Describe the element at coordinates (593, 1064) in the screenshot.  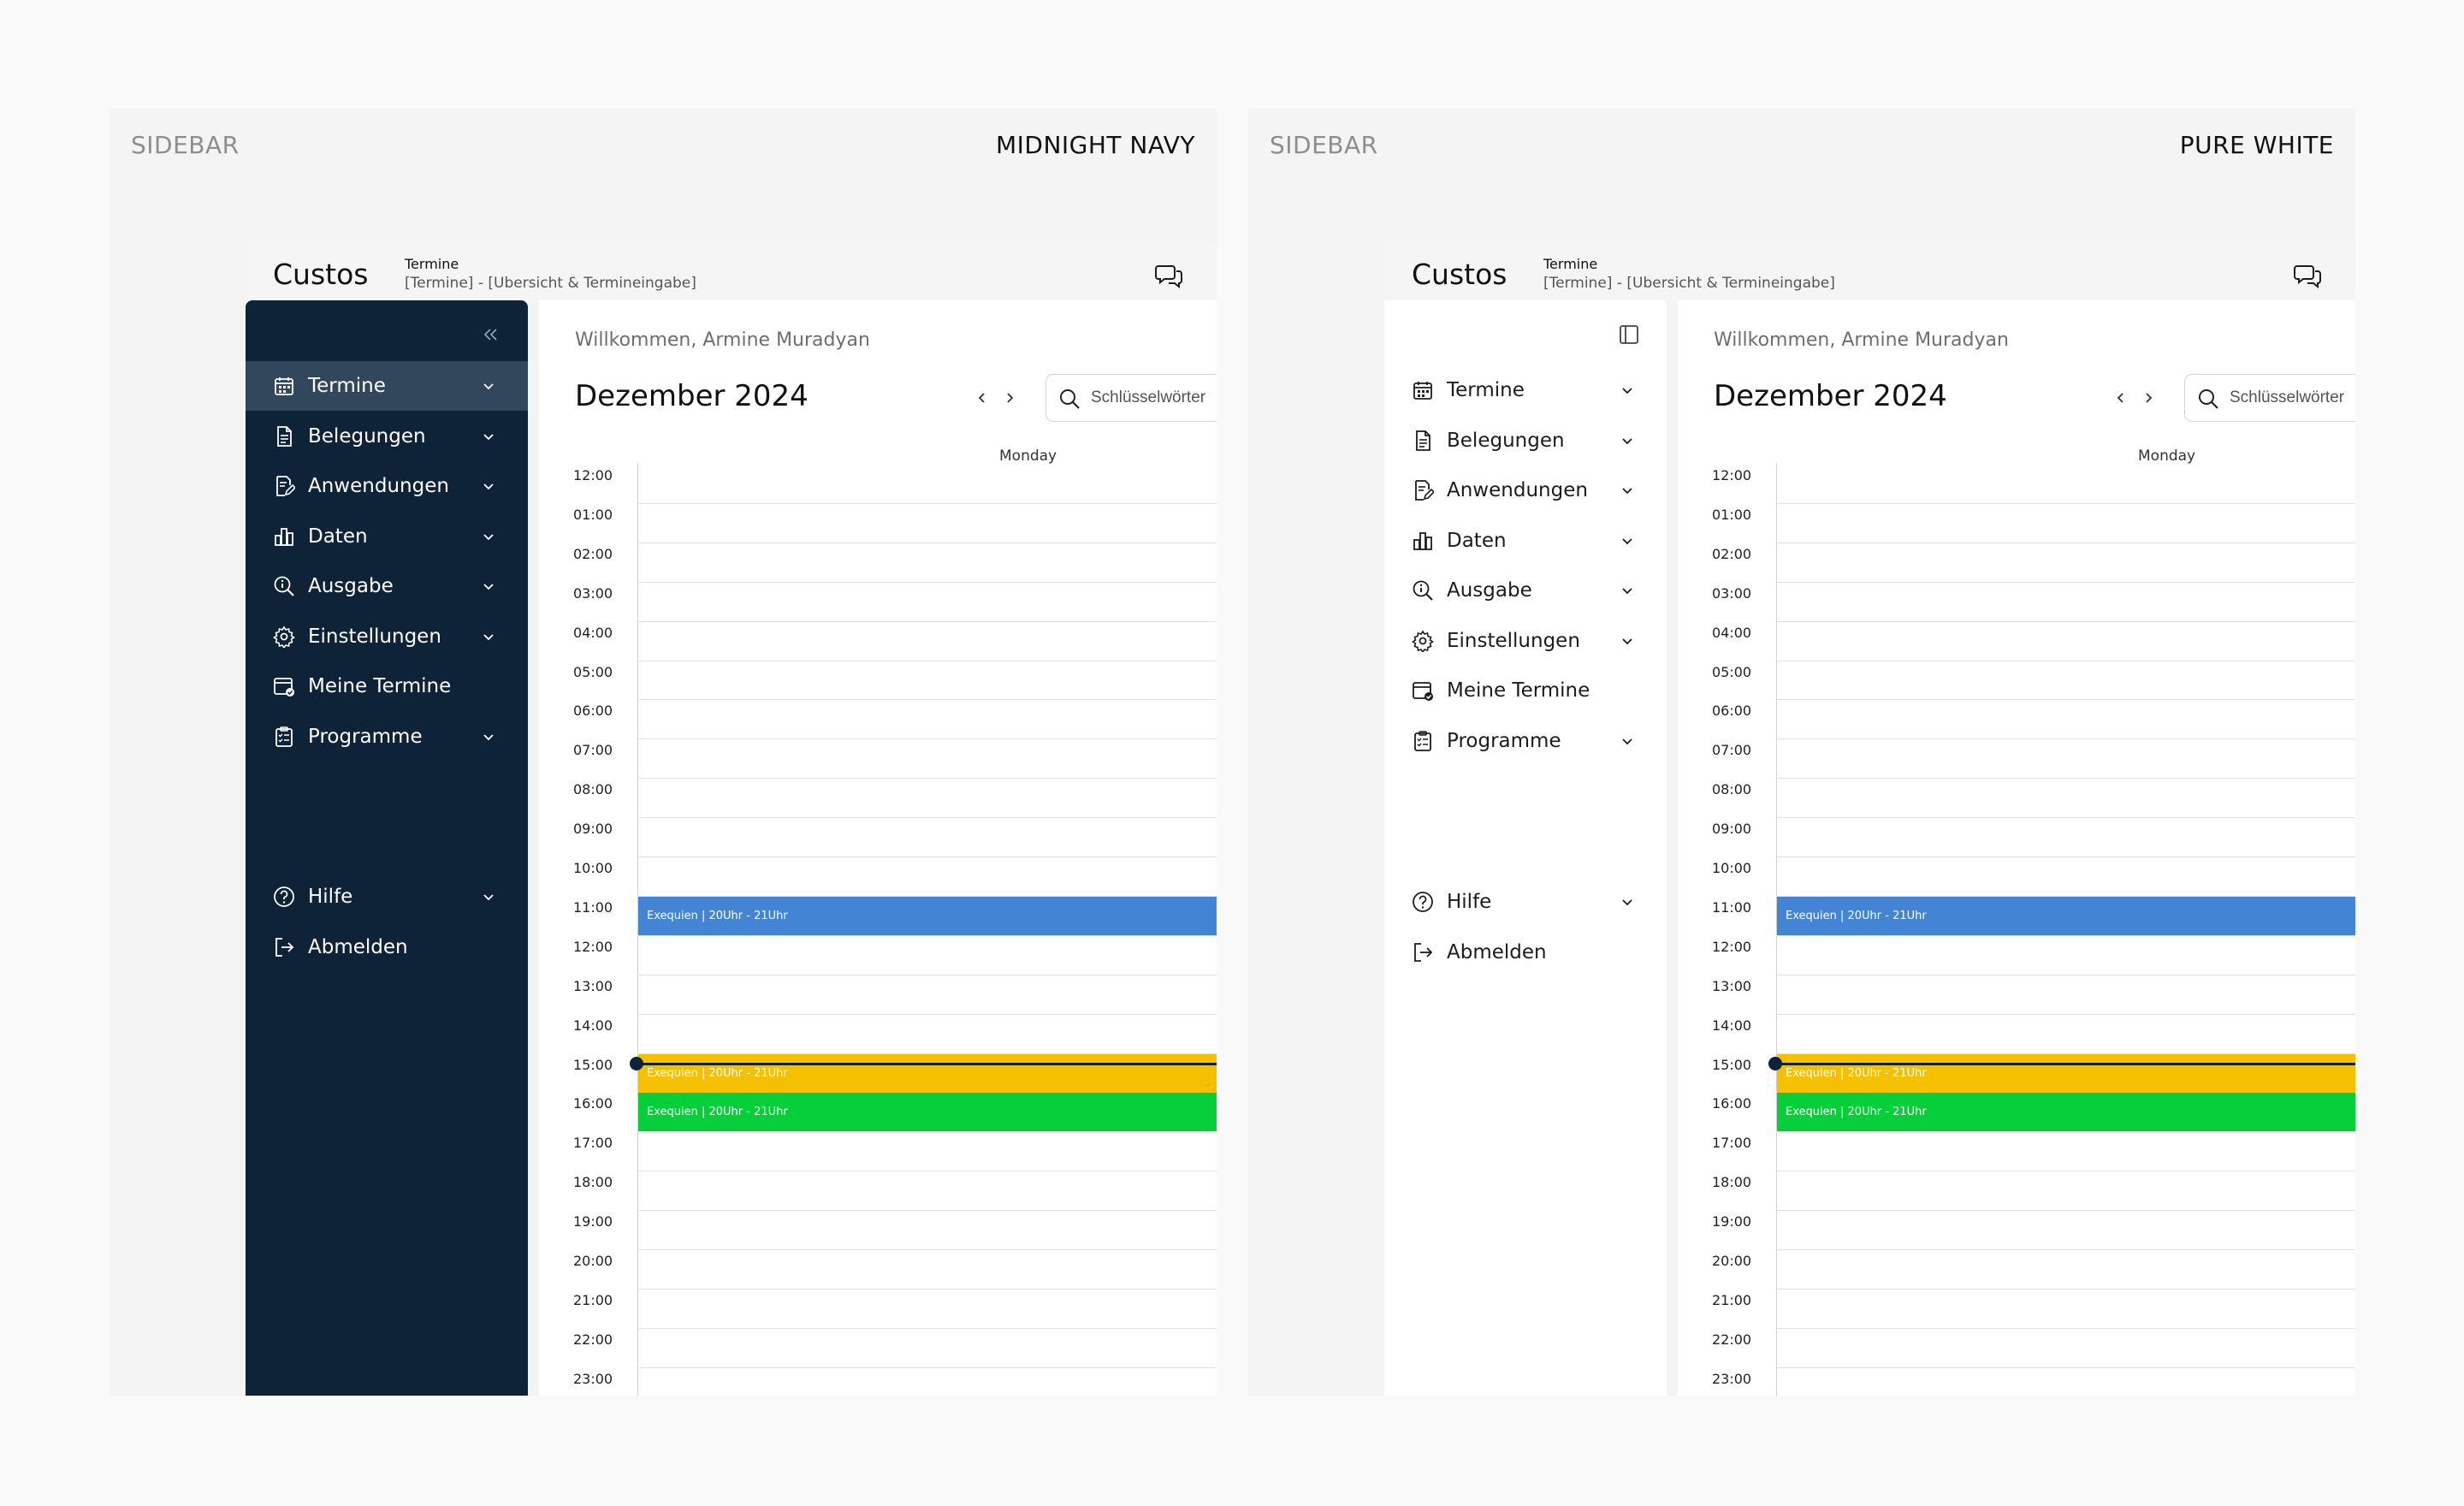
I see `hour-label: 15:00` at that location.